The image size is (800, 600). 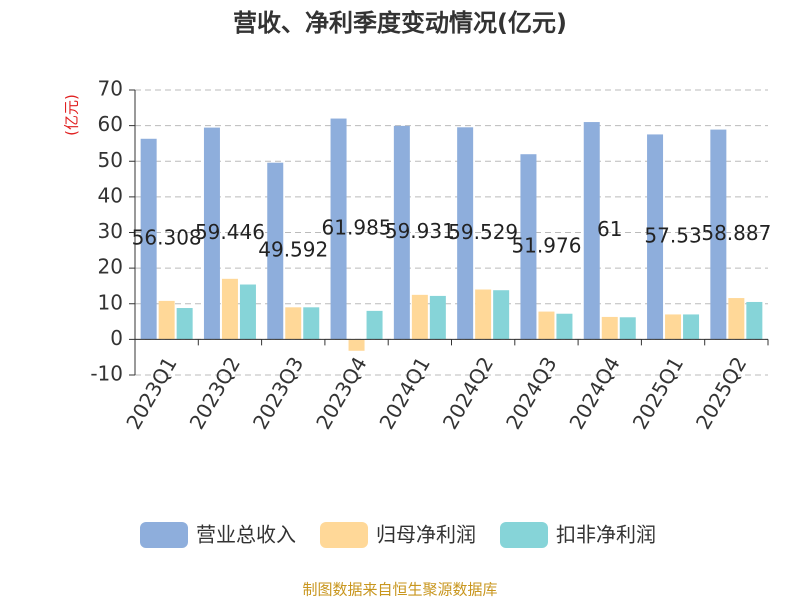 I want to click on x-tick-label: 2023Q2, so click(x=215, y=393).